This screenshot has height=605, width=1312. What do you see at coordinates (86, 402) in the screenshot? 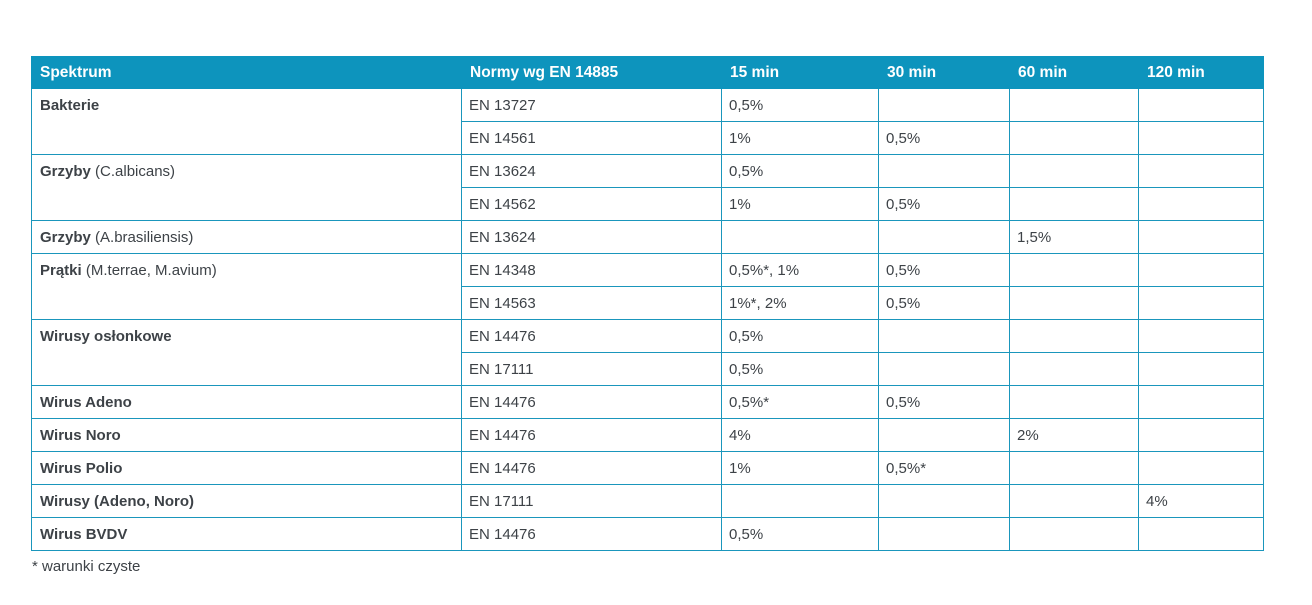
I see `spektrum-name: Wirus Adeno` at bounding box center [86, 402].